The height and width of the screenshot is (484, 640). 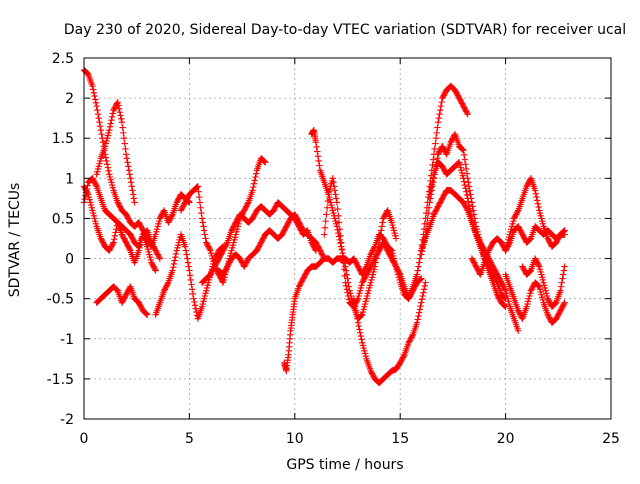 I want to click on x-tick-label: 10, so click(x=295, y=439).